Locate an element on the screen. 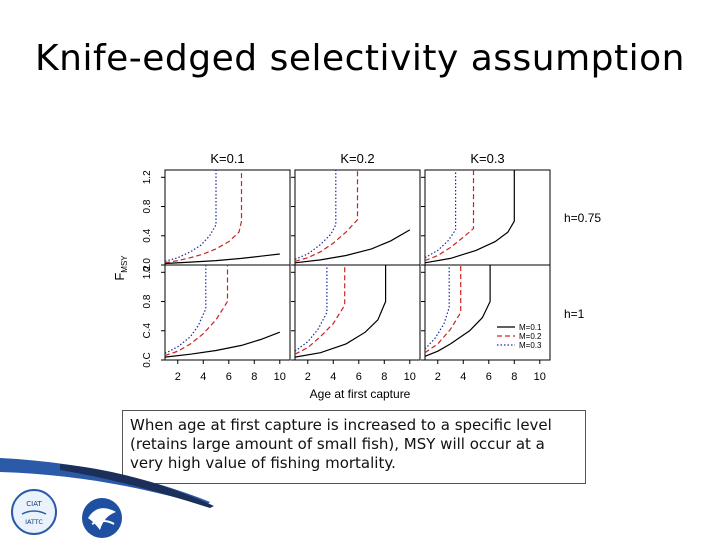 This screenshot has height=540, width=720. iattc-logo-text: IATTC is located at coordinates (34, 522).